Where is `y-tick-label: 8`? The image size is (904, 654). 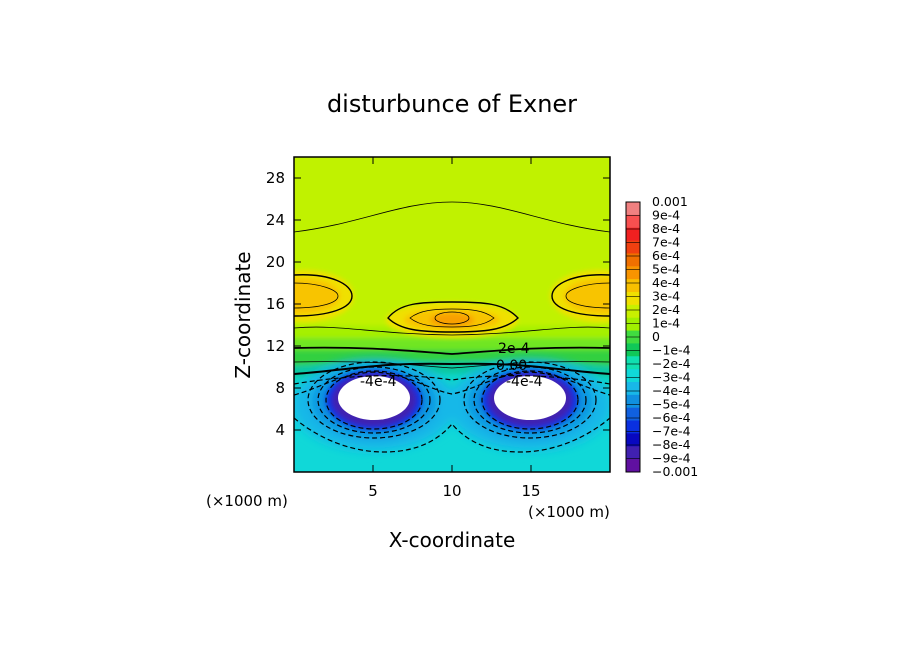
y-tick-label: 8 is located at coordinates (280, 388).